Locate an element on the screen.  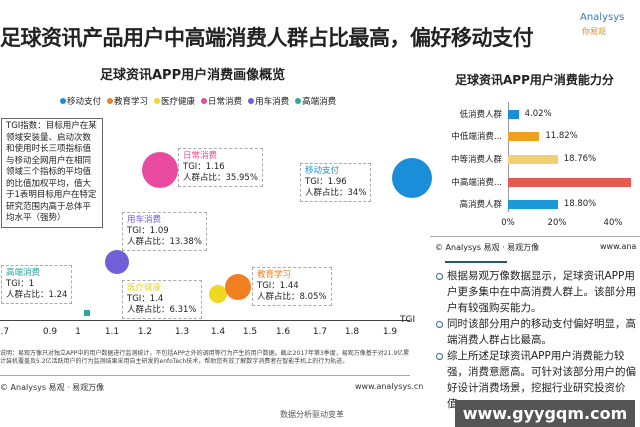
legend-label: 移动支付 is located at coordinates (84, 102).